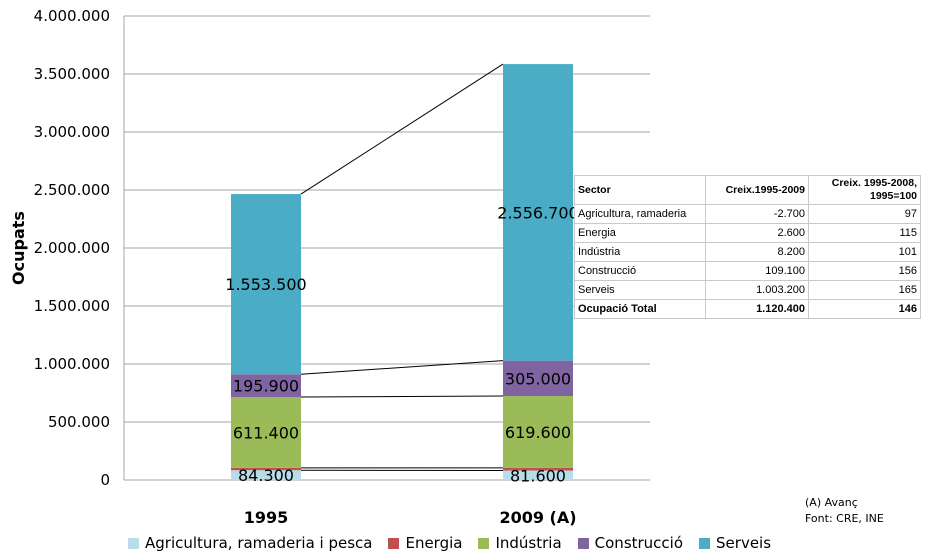 The width and height of the screenshot is (925, 558). Describe the element at coordinates (72, 16) in the screenshot. I see `y-tick-label: 4.000.000` at that location.